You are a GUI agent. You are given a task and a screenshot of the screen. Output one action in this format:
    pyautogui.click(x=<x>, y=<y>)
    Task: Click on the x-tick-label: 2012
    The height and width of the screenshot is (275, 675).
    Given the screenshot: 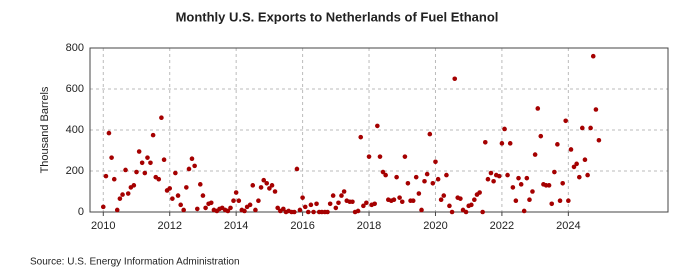 What is the action you would take?
    pyautogui.click(x=169, y=226)
    